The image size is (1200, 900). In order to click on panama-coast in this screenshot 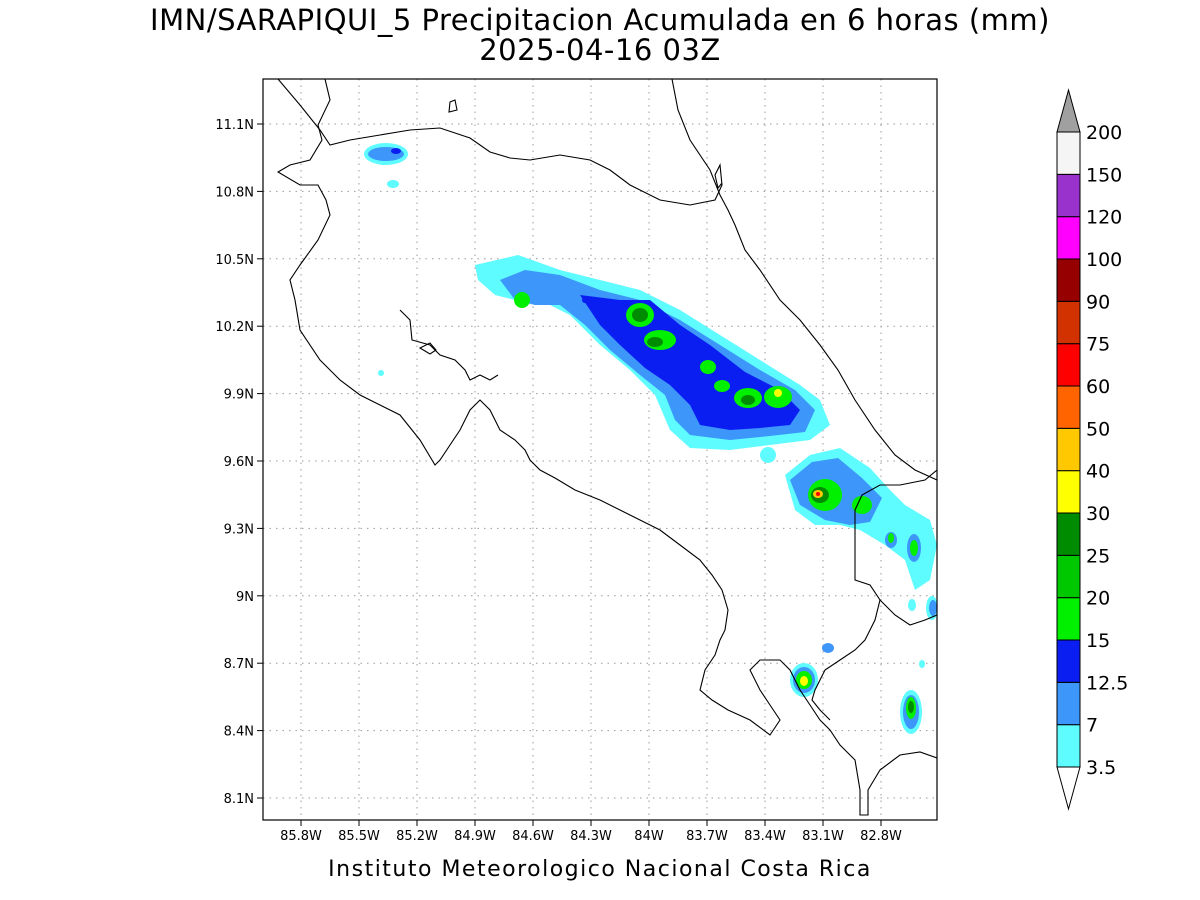, I will do `click(908, 612)`.